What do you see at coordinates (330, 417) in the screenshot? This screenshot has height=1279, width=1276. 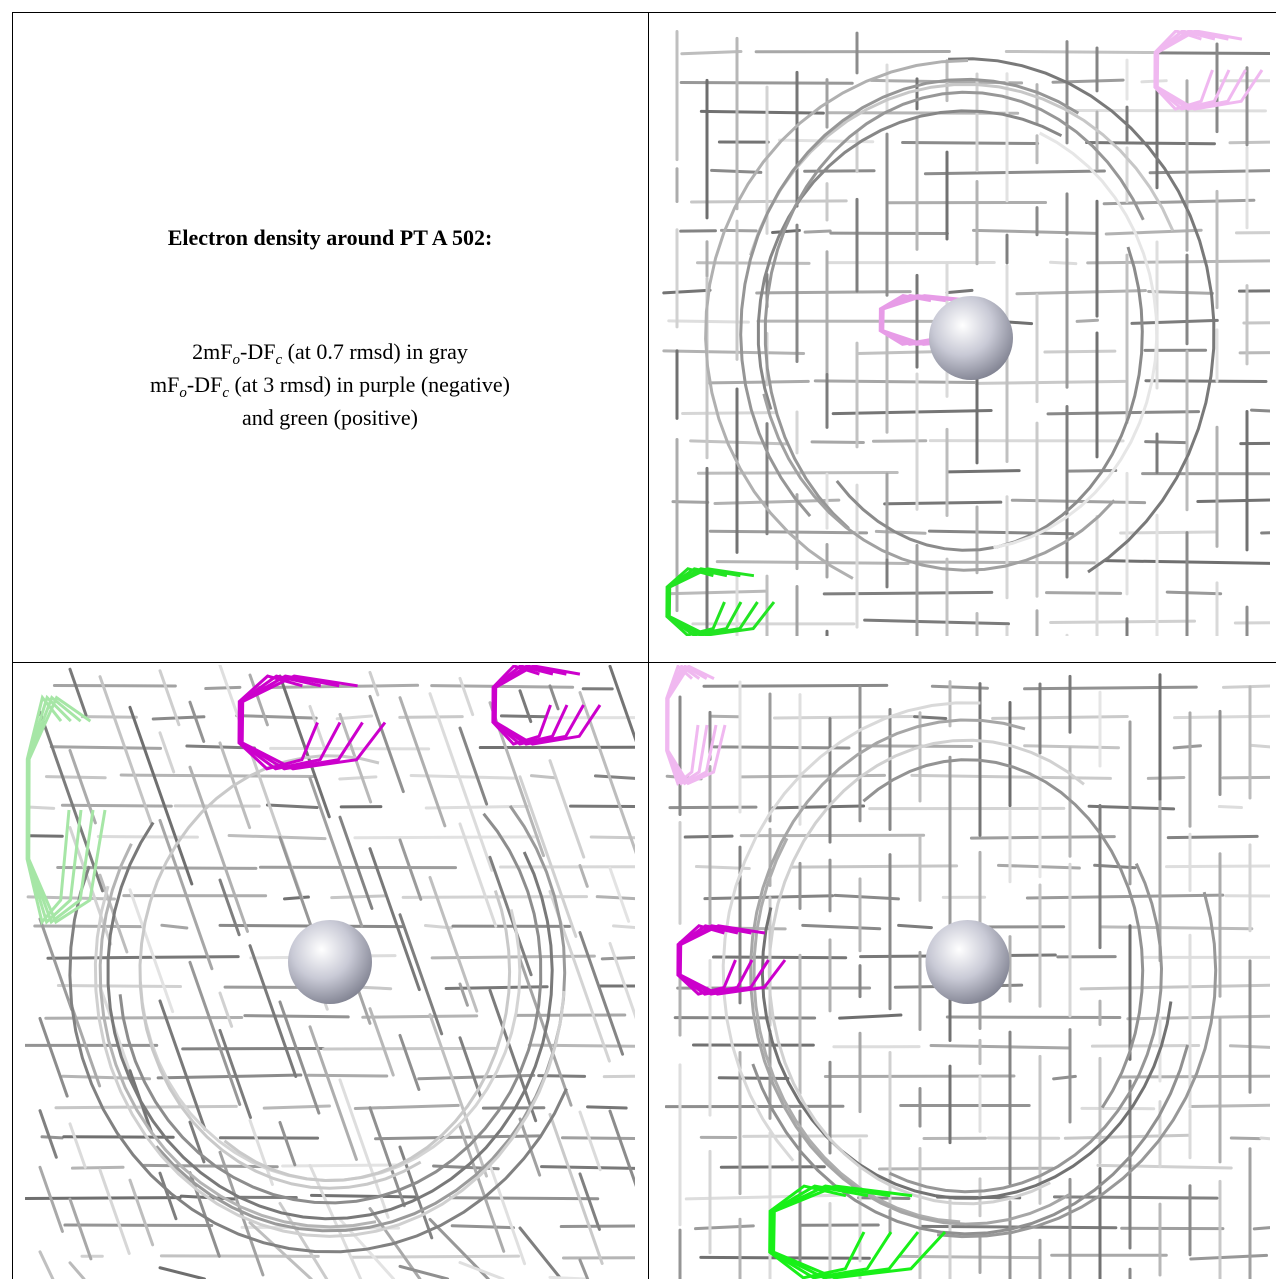 I see `legend-line: and green (positive)` at bounding box center [330, 417].